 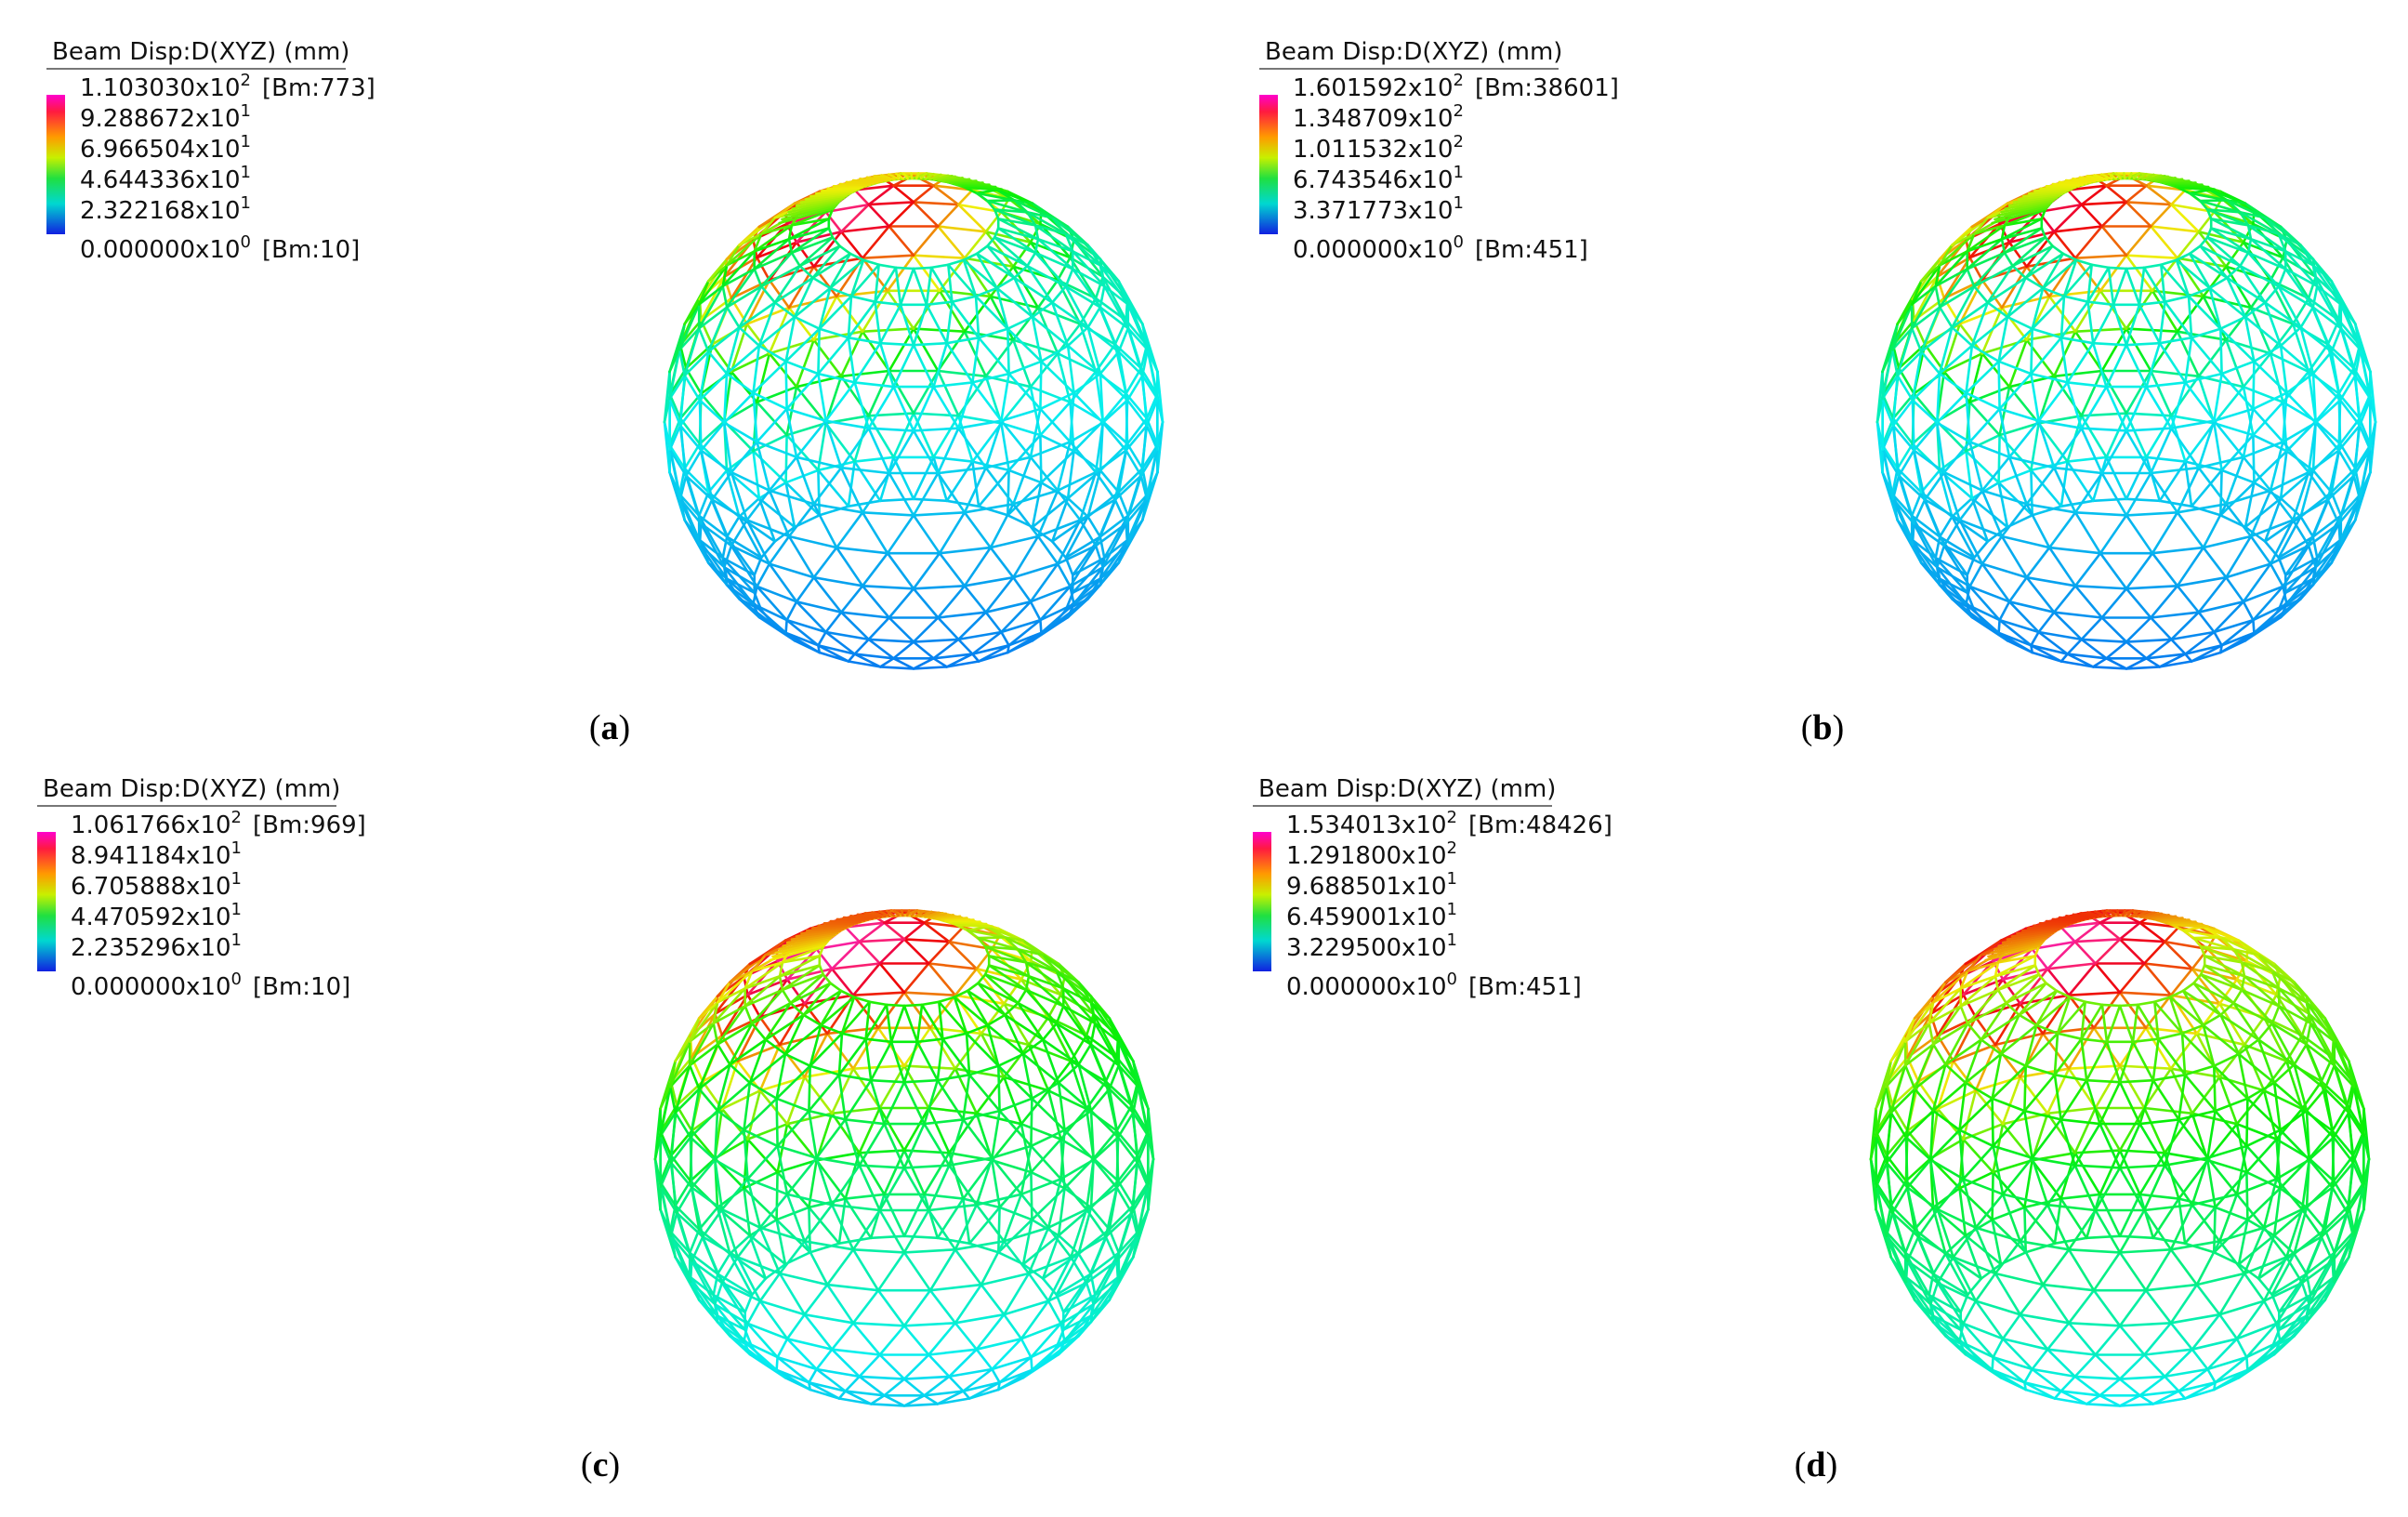 I want to click on legend-label: 1.103030x102 [Bm:773], so click(x=227, y=86).